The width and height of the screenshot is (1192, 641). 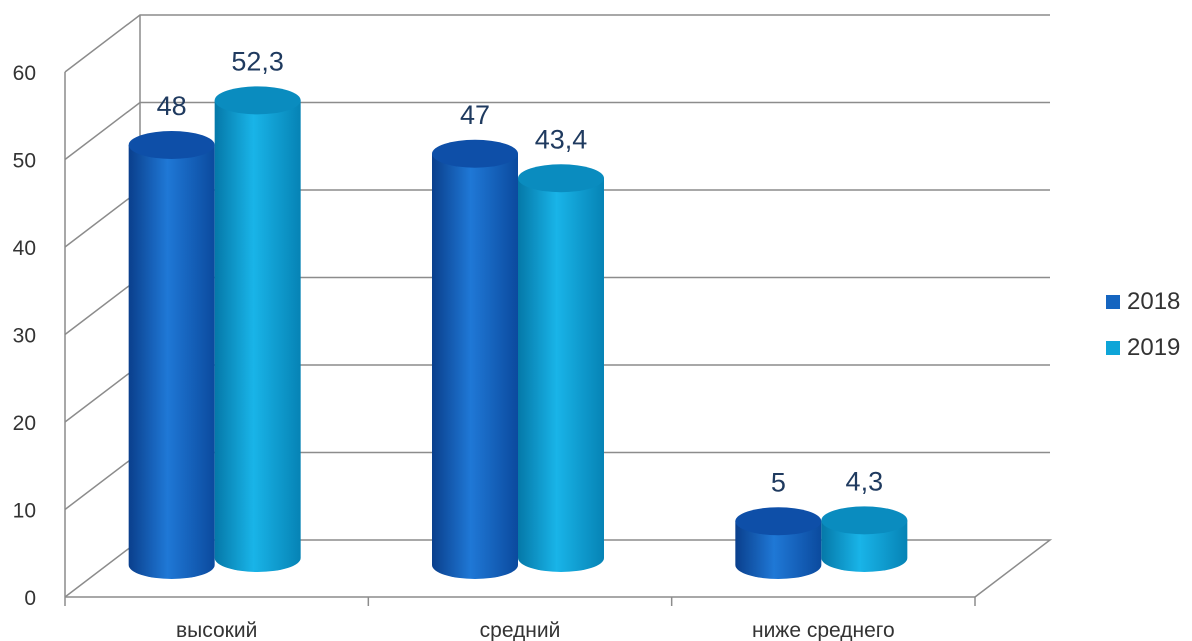 I want to click on y-tick-label: 40, so click(x=24, y=248).